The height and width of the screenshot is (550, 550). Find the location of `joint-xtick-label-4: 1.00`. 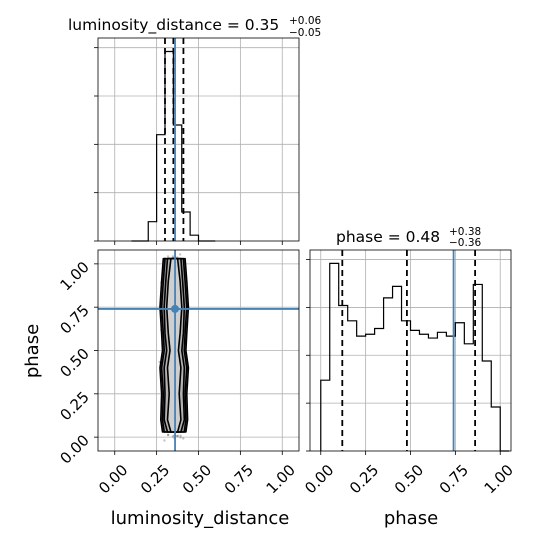

joint-xtick-label-4: 1.00 is located at coordinates (281, 479).